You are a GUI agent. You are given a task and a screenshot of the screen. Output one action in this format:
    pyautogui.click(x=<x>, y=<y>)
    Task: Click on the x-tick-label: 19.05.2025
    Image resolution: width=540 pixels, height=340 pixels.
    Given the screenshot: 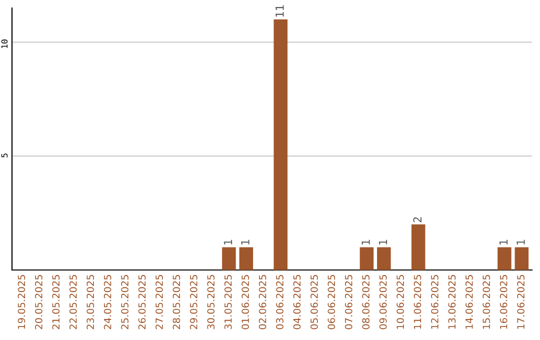 What is the action you would take?
    pyautogui.click(x=22, y=302)
    